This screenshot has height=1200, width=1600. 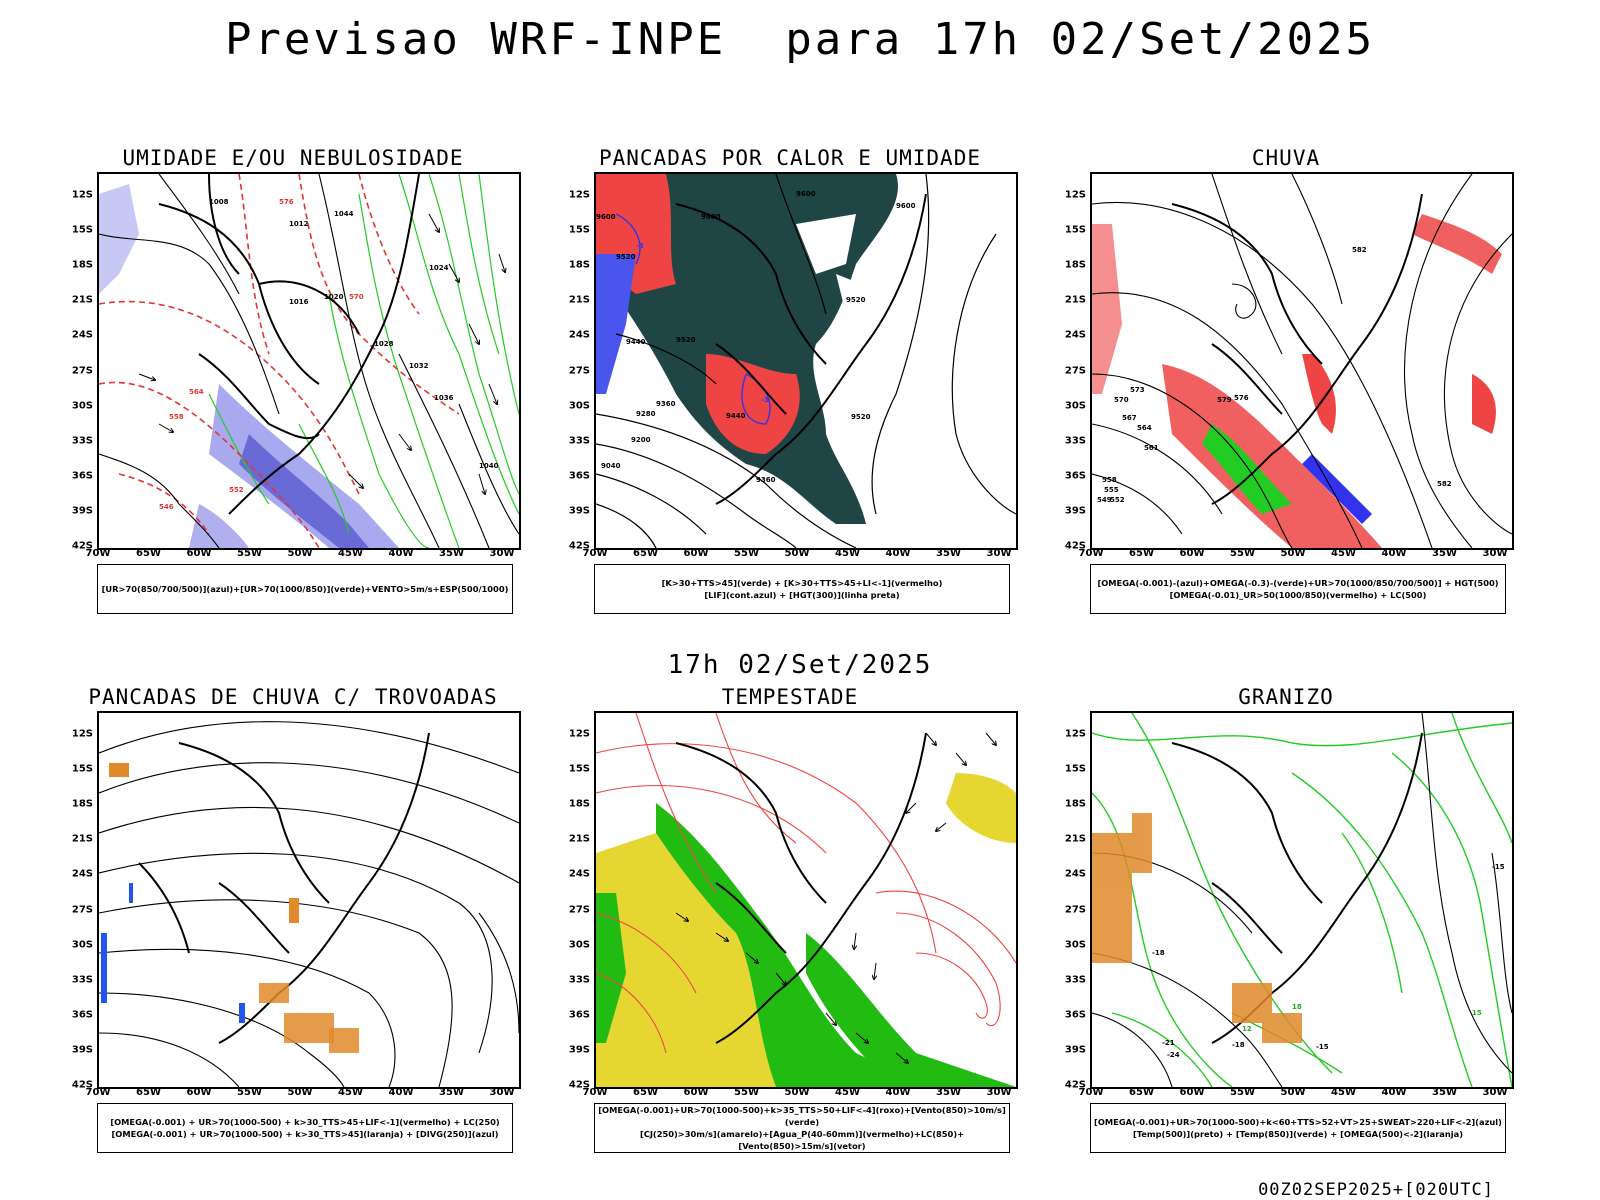 I want to click on svg-text: 9600, so click(x=806, y=194).